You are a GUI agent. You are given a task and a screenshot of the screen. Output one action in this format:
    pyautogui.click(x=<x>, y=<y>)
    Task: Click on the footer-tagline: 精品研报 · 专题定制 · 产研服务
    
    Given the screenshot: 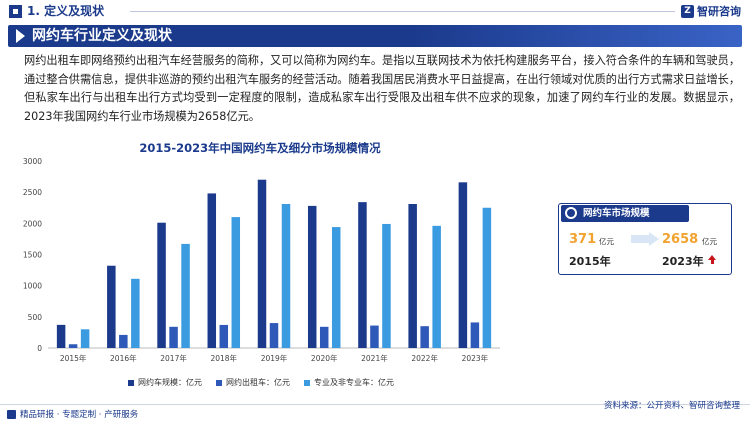 What is the action you would take?
    pyautogui.click(x=79, y=415)
    